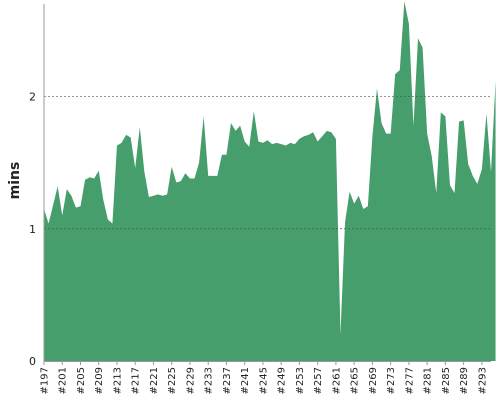 The width and height of the screenshot is (500, 400). I want to click on x-tick-label: #257, so click(318, 380).